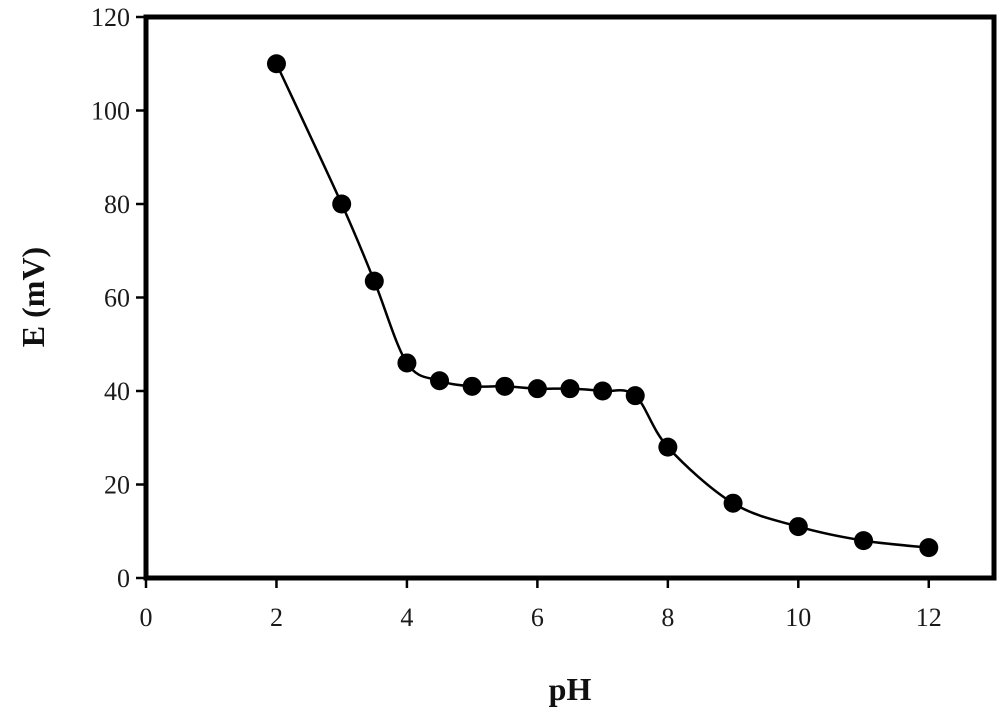 This screenshot has height=715, width=1000. What do you see at coordinates (110, 17) in the screenshot?
I see `y-tick-label: 120` at bounding box center [110, 17].